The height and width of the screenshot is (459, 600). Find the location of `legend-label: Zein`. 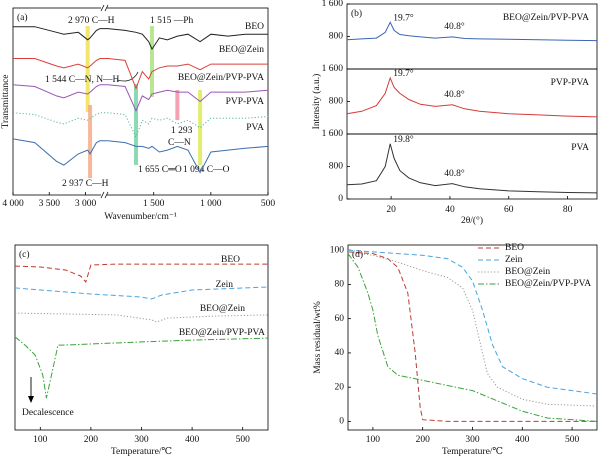

legend-label: Zein is located at coordinates (514, 260).